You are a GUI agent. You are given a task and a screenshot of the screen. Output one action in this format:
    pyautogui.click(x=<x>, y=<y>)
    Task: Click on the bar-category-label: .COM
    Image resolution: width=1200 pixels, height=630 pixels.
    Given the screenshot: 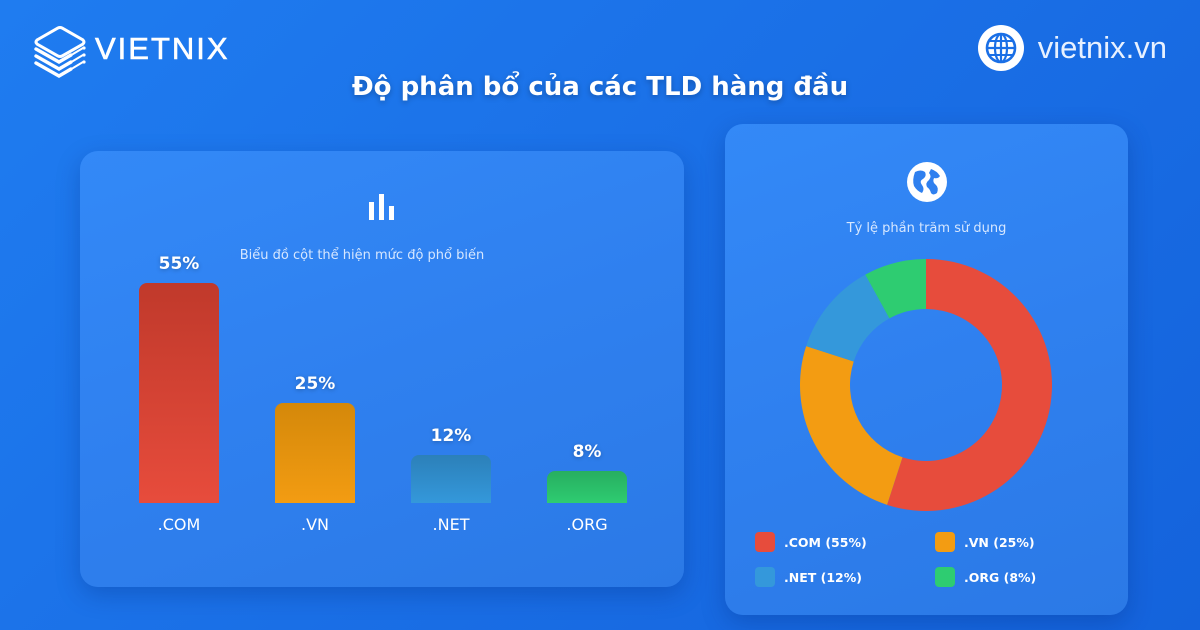 What is the action you would take?
    pyautogui.click(x=179, y=524)
    